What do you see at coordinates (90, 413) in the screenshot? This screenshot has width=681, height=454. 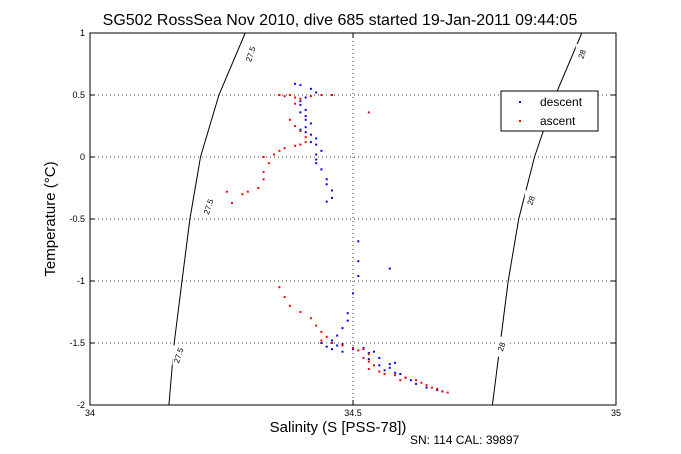 I see `x-tick-label: 34` at bounding box center [90, 413].